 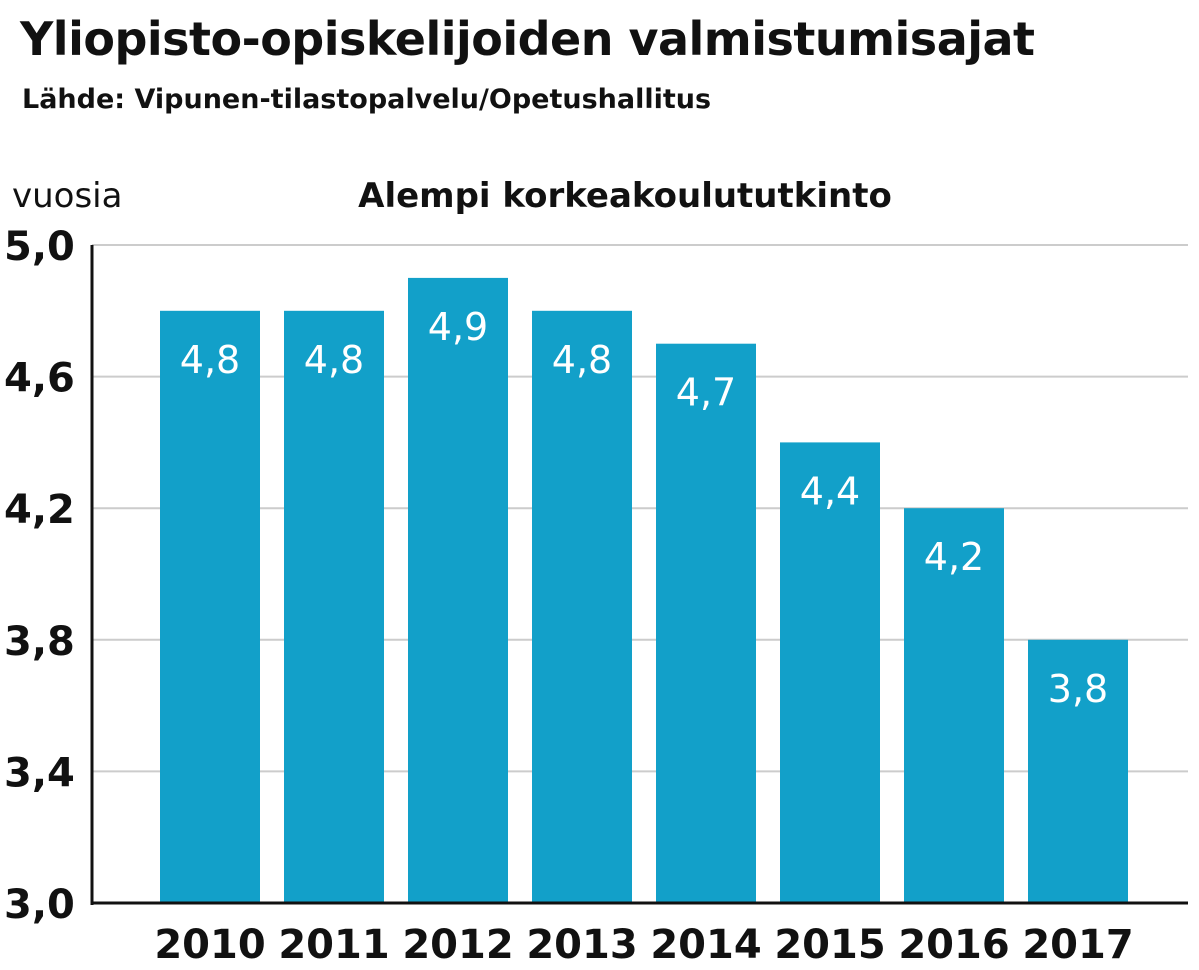 What do you see at coordinates (829, 945) in the screenshot?
I see `x-tick-label: 2015` at bounding box center [829, 945].